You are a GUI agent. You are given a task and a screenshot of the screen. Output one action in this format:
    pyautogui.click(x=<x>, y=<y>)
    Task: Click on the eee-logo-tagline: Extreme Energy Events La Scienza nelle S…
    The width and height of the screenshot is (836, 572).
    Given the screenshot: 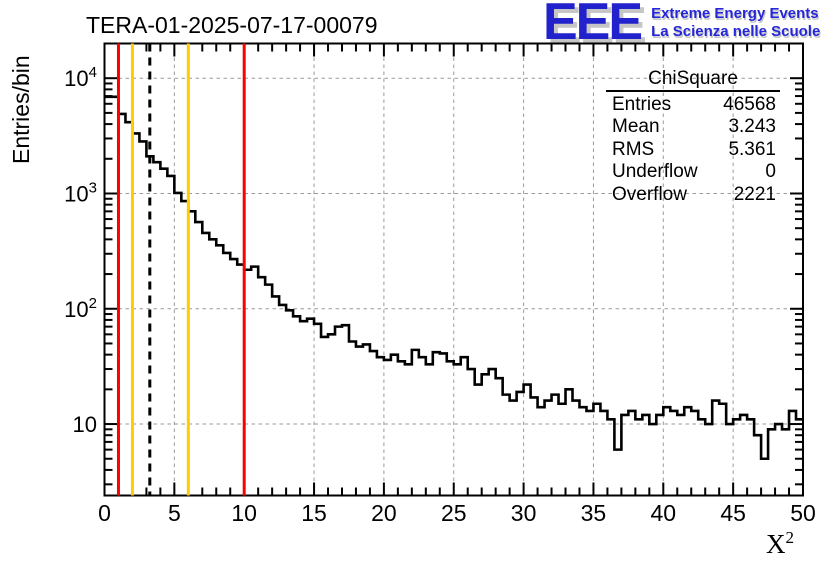 What is the action you would take?
    pyautogui.click(x=735, y=20)
    